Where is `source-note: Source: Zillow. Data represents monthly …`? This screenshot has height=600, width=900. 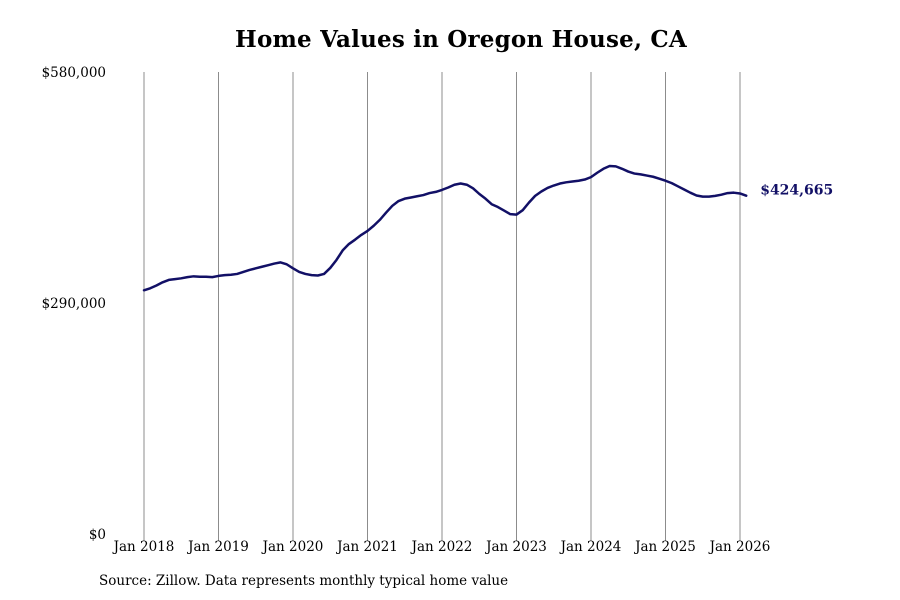 source-note: Source: Zillow. Data represents monthly … is located at coordinates (304, 581).